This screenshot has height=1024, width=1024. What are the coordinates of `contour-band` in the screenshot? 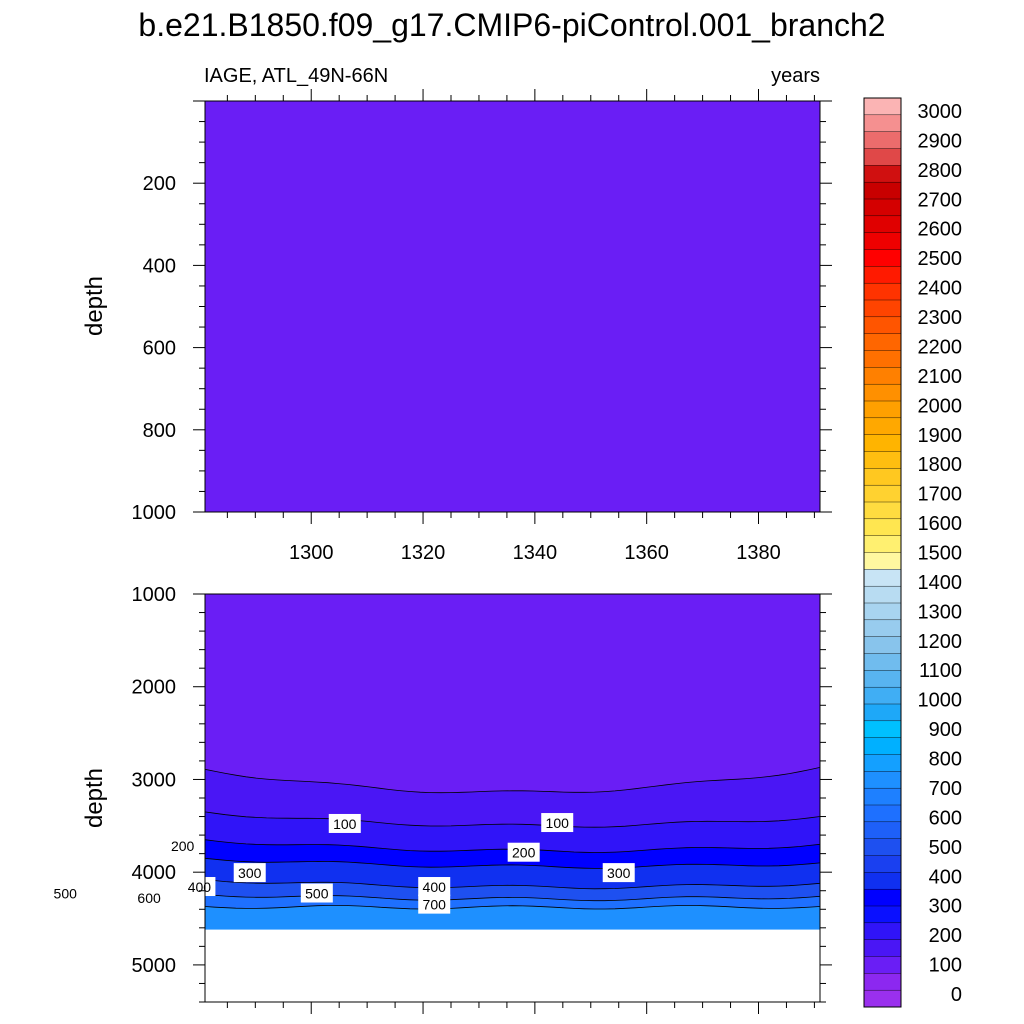 It's located at (512, 901).